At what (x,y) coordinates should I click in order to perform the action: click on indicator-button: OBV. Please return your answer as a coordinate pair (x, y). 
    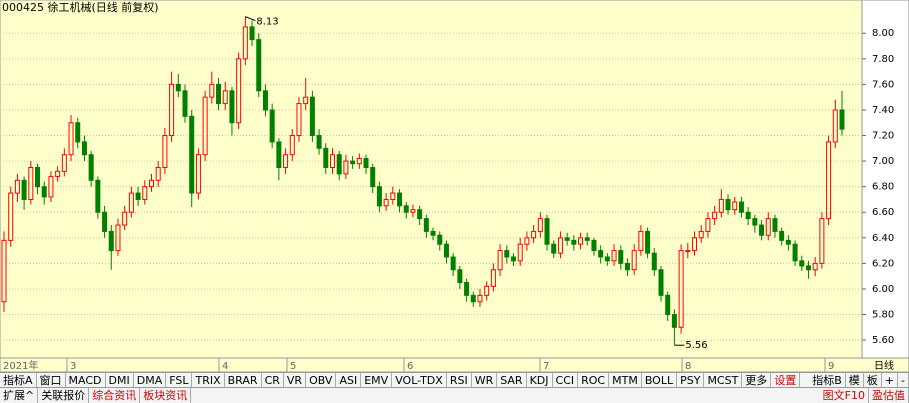
    Looking at the image, I should click on (321, 380).